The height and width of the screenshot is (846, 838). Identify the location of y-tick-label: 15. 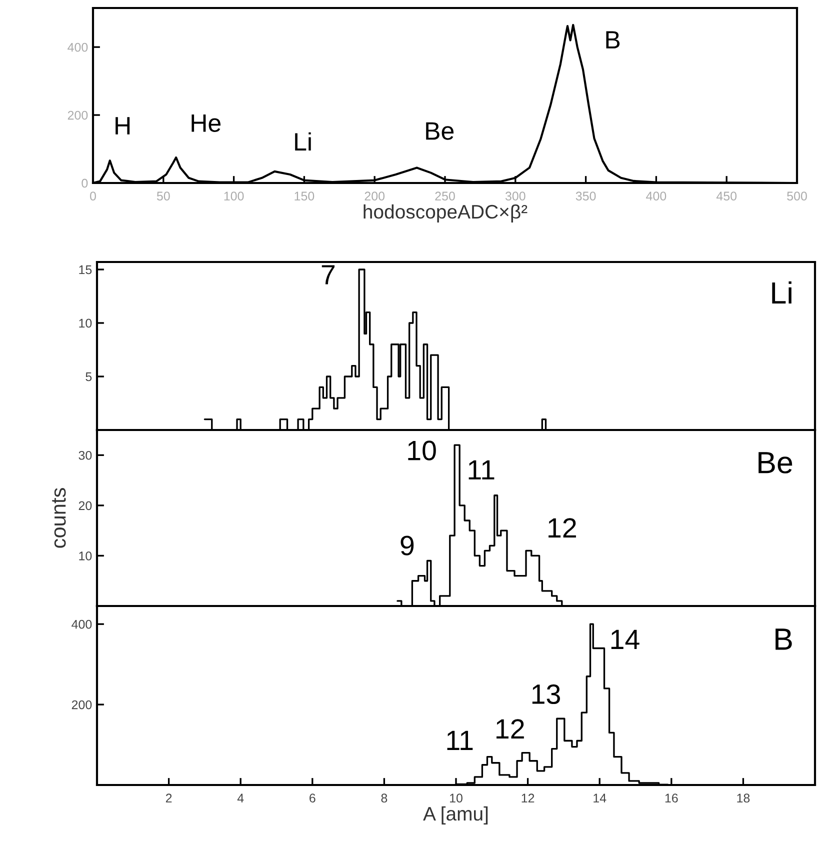
(85, 269).